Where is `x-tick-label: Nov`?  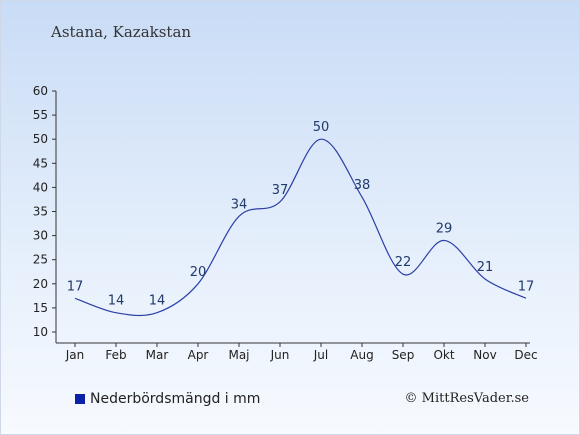
x-tick-label: Nov is located at coordinates (484, 355).